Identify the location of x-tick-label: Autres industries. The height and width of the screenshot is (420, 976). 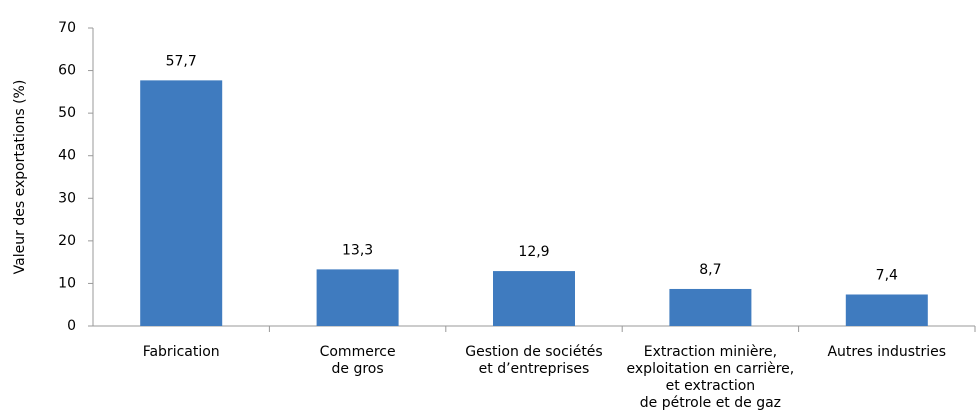
(886, 352).